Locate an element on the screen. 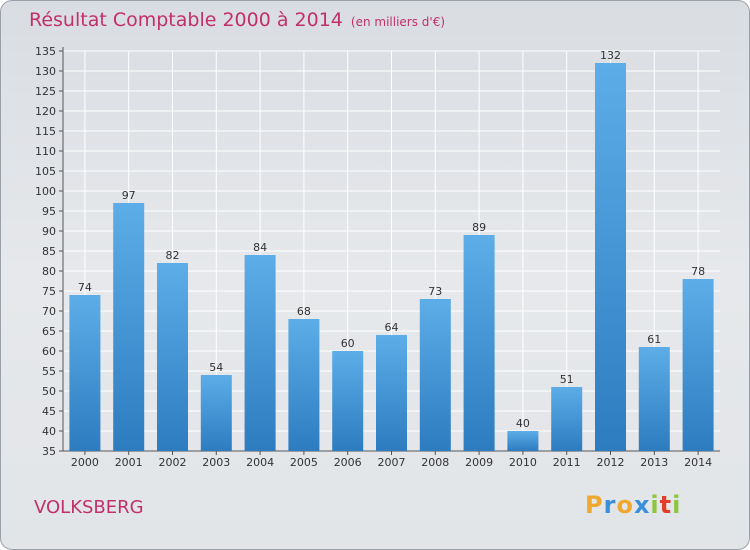 The height and width of the screenshot is (550, 750). y-tick-label: 80 is located at coordinates (49, 271).